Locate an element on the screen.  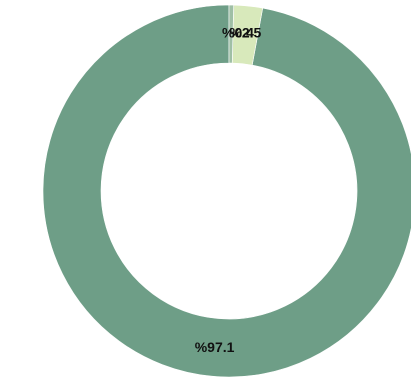
labels-layer: %97.1 %2.5%0.4 is located at coordinates (228, 190).